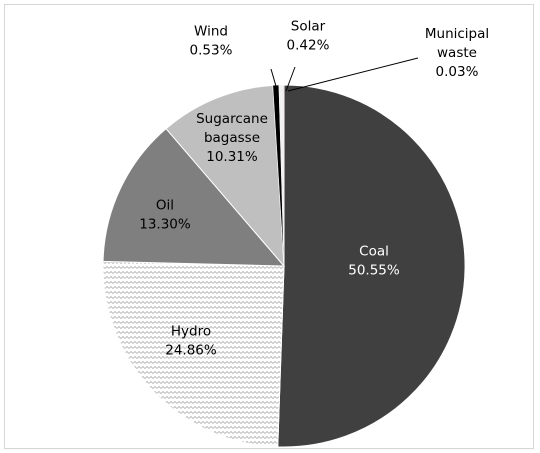 The width and height of the screenshot is (540, 453). What do you see at coordinates (191, 351) in the screenshot?
I see `data-label-value: 24.86%` at bounding box center [191, 351].